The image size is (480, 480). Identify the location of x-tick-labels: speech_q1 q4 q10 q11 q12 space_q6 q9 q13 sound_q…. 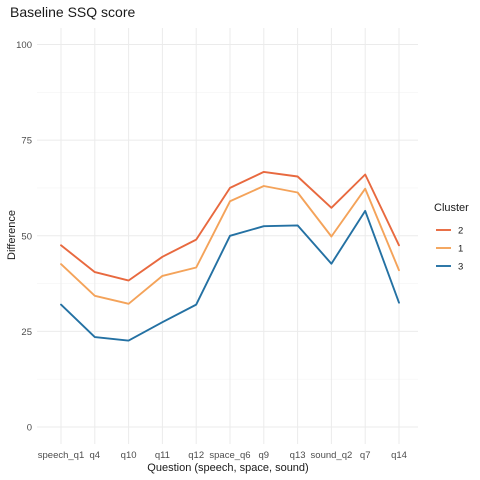
(222, 455).